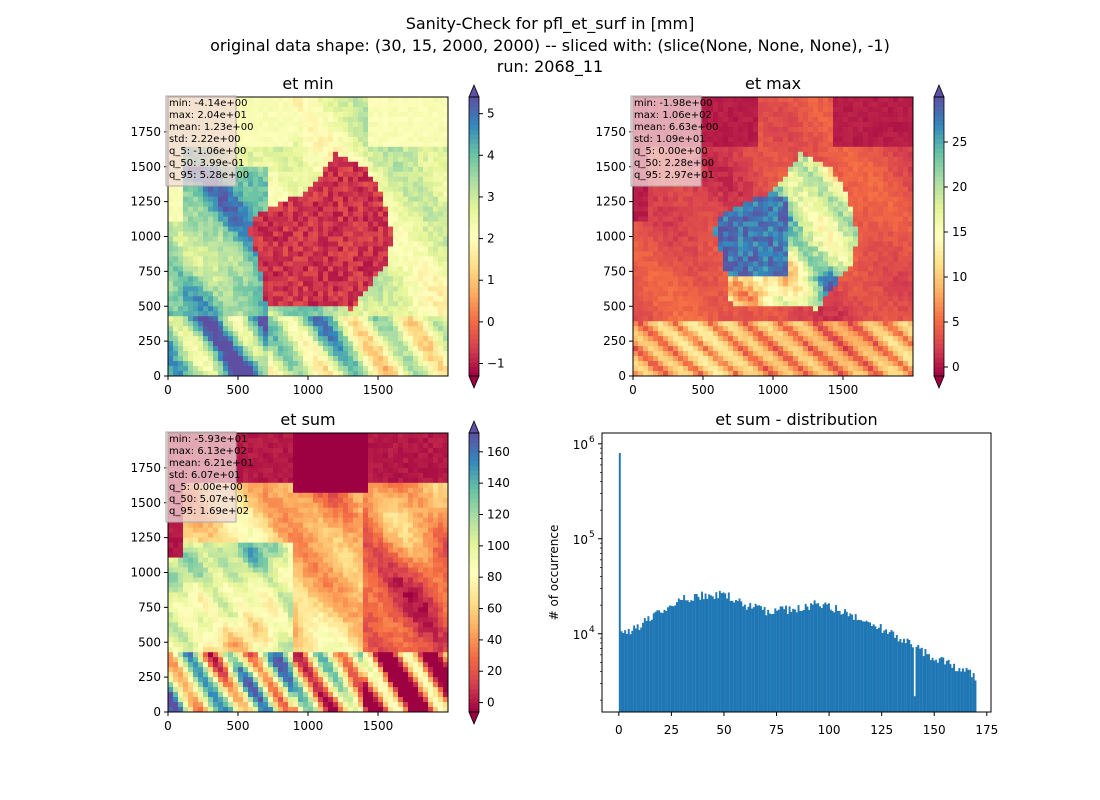 This screenshot has height=800, width=1100. What do you see at coordinates (308, 573) in the screenshot?
I see `heatmap-cells` at bounding box center [308, 573].